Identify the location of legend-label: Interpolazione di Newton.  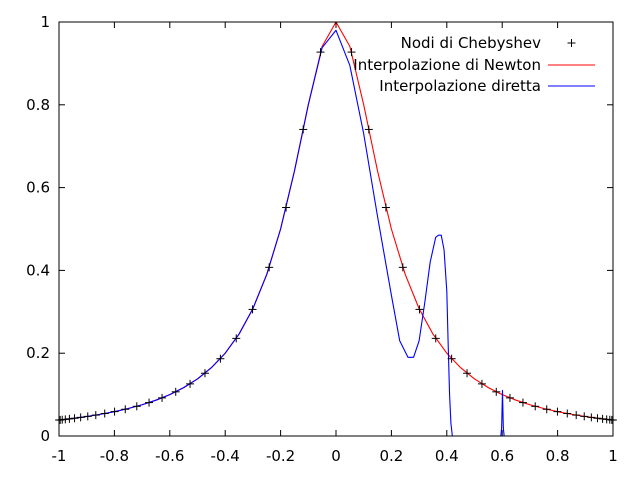
(447, 65).